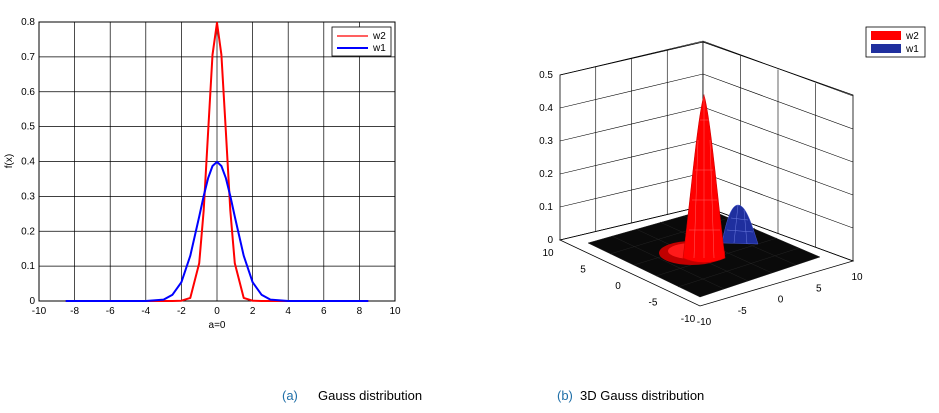 This screenshot has width=939, height=413. I want to click on x-tick-label: 4, so click(288, 311).